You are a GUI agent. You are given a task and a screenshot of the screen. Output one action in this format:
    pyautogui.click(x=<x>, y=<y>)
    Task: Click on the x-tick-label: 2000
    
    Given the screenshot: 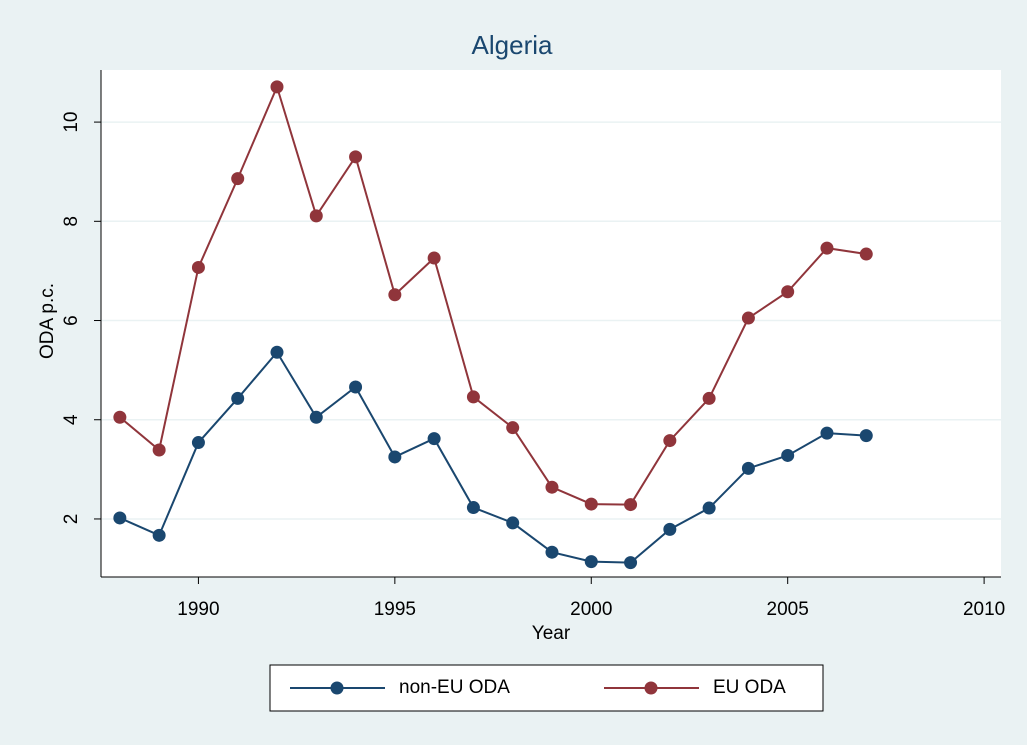 What is the action you would take?
    pyautogui.click(x=591, y=609)
    